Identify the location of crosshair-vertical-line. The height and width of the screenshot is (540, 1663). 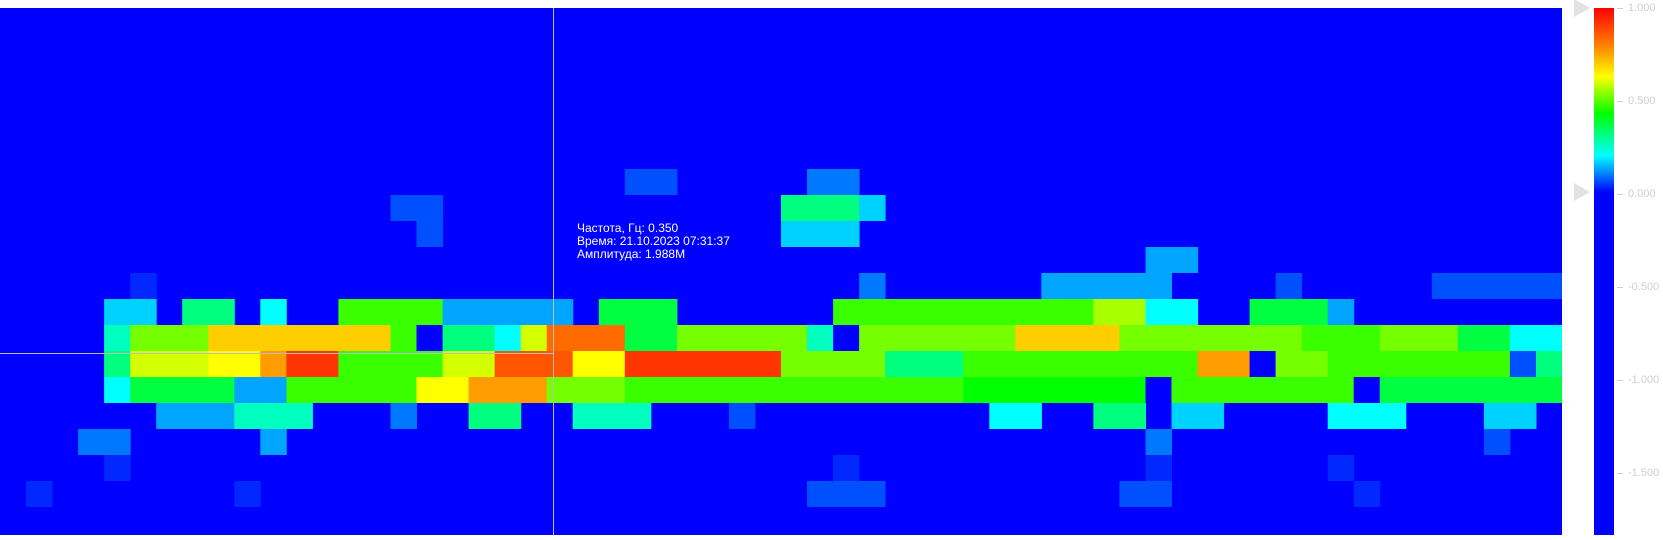
(553, 271).